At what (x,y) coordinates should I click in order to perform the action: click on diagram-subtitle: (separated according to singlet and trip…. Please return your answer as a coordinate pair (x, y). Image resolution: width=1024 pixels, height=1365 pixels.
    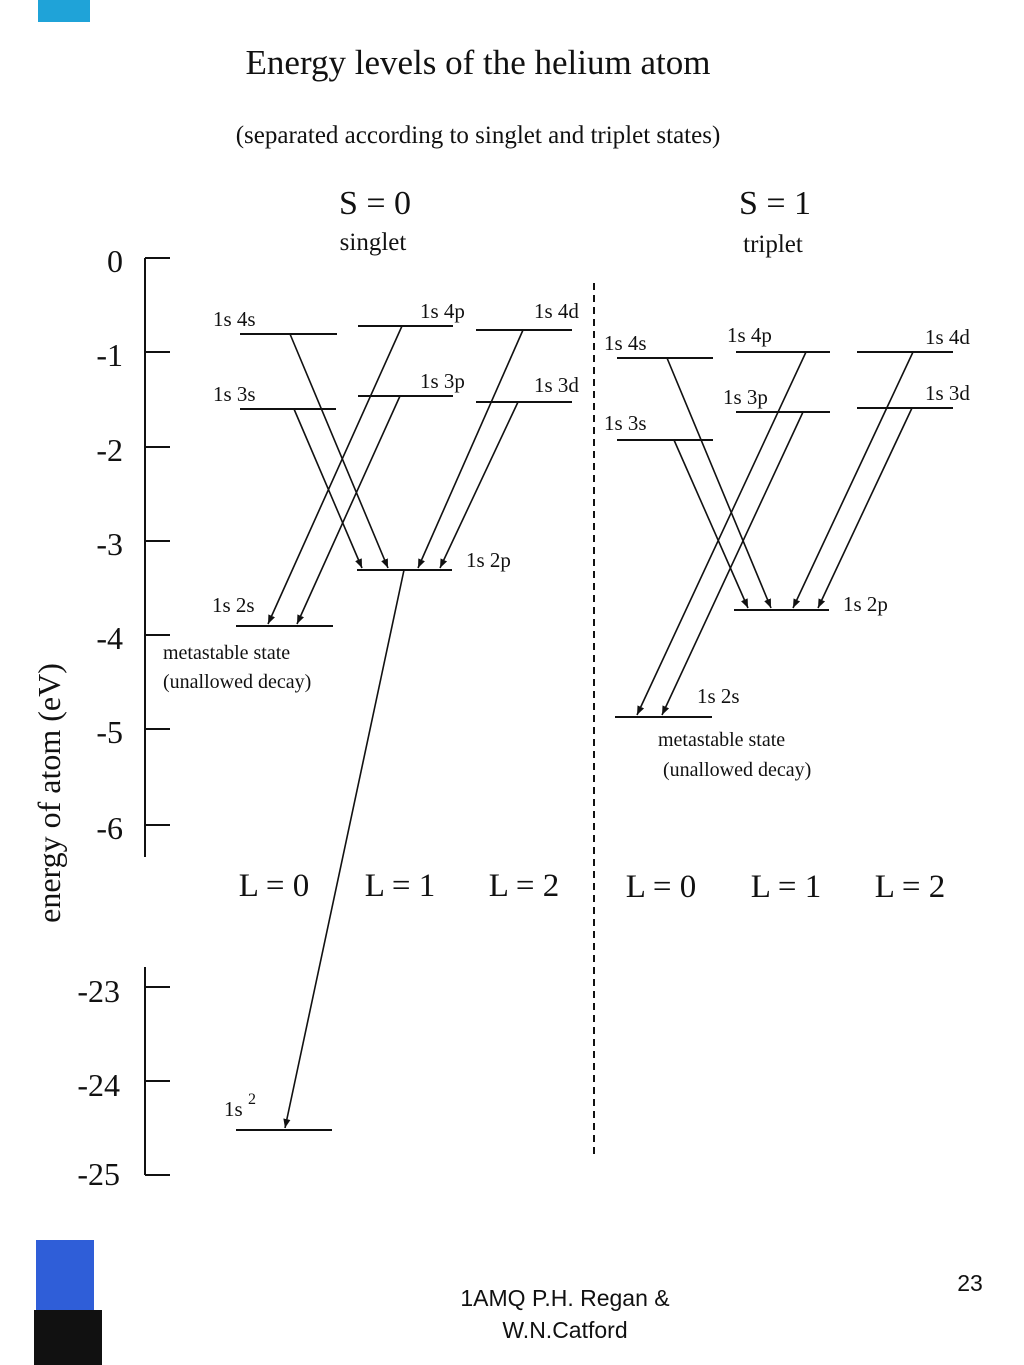
    Looking at the image, I should click on (478, 135).